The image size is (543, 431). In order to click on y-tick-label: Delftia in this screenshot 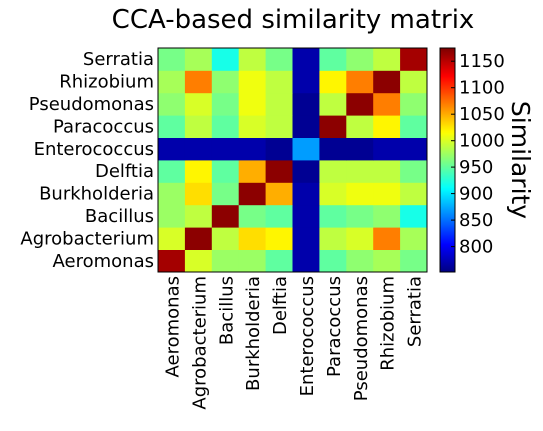, I will do `click(124, 171)`.